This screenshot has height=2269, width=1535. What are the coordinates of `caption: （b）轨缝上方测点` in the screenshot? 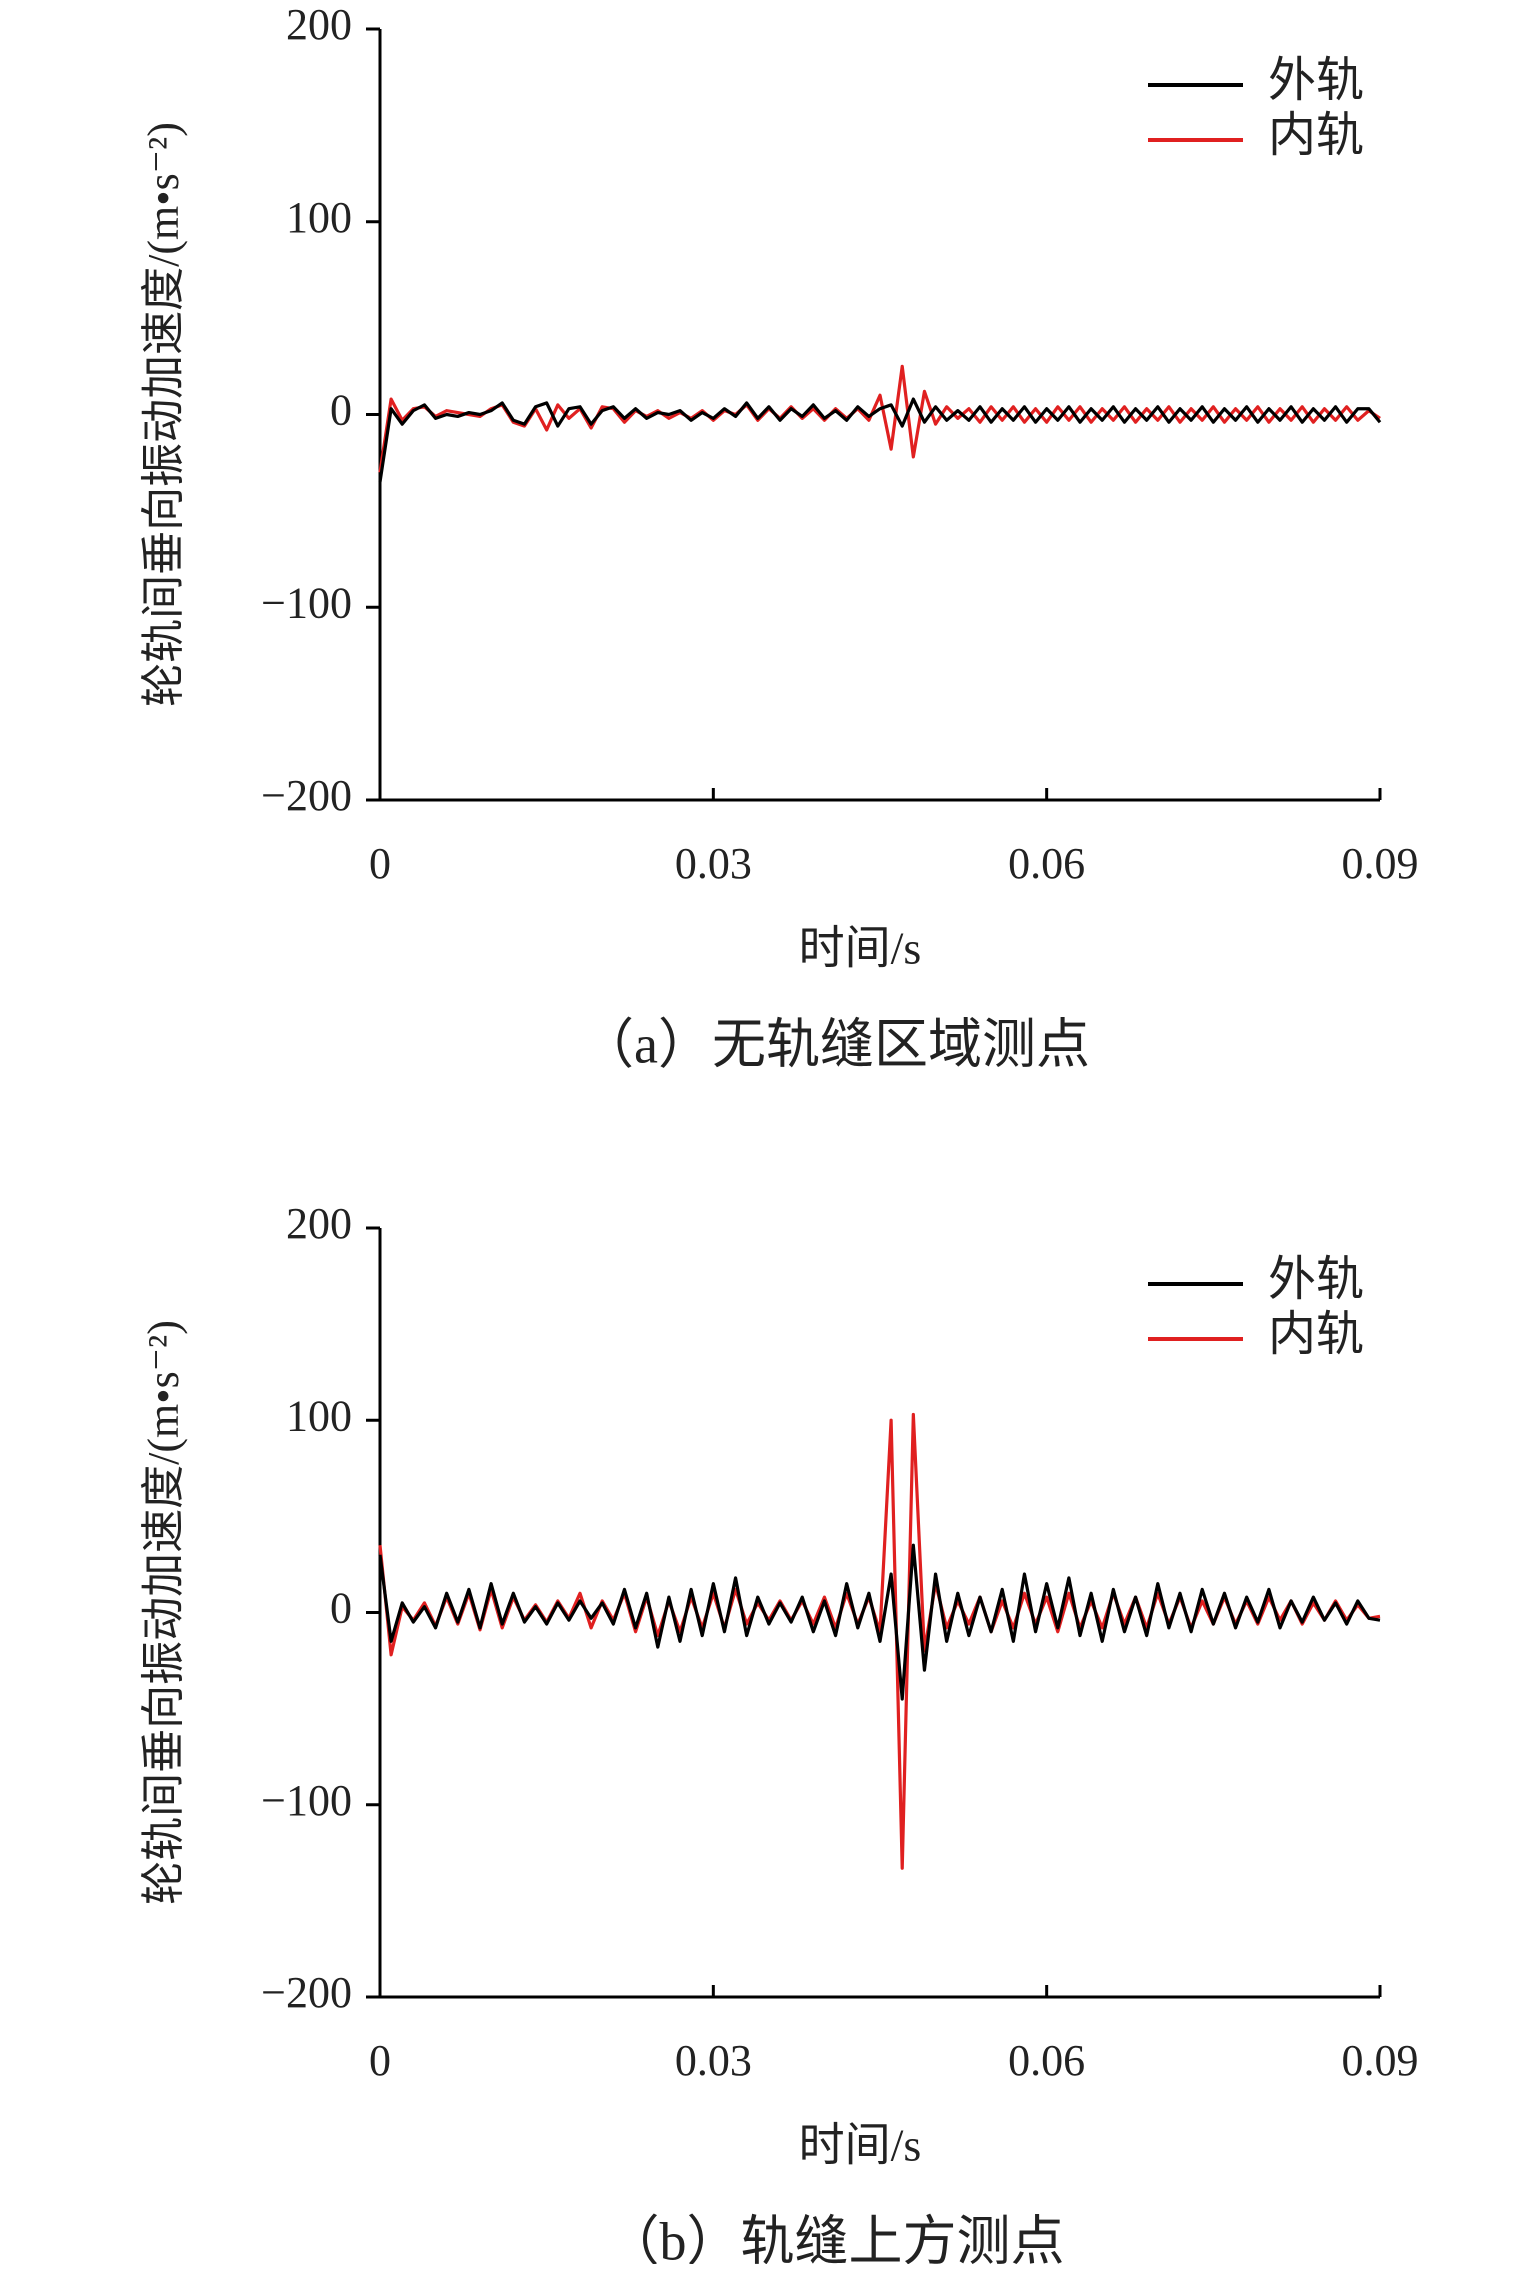 It's located at (835, 2237).